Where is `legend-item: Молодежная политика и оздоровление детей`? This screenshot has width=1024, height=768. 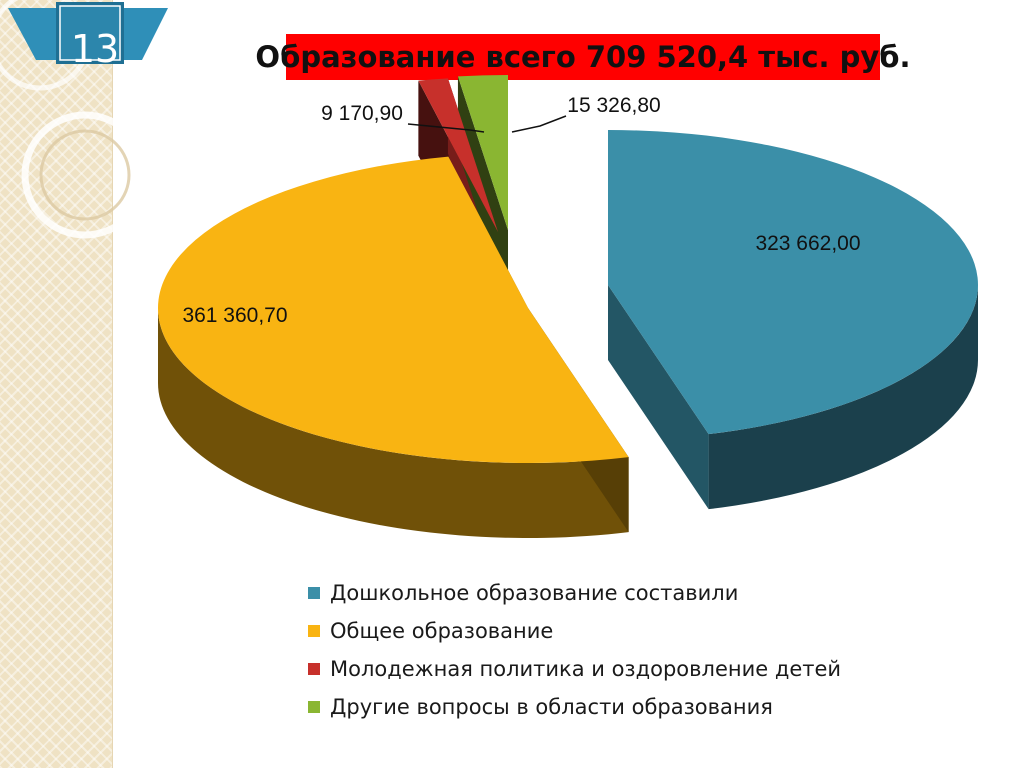
legend-item: Молодежная политика и оздоровление детей is located at coordinates (574, 669).